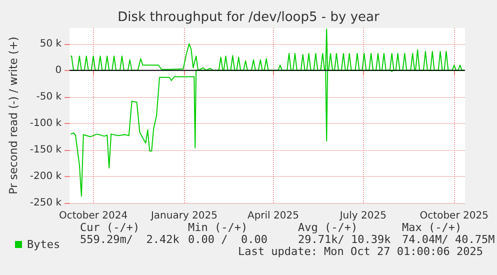 The height and width of the screenshot is (275, 497). Describe the element at coordinates (449, 239) in the screenshot. I see `text: 74.04M/ 40.75M` at that location.